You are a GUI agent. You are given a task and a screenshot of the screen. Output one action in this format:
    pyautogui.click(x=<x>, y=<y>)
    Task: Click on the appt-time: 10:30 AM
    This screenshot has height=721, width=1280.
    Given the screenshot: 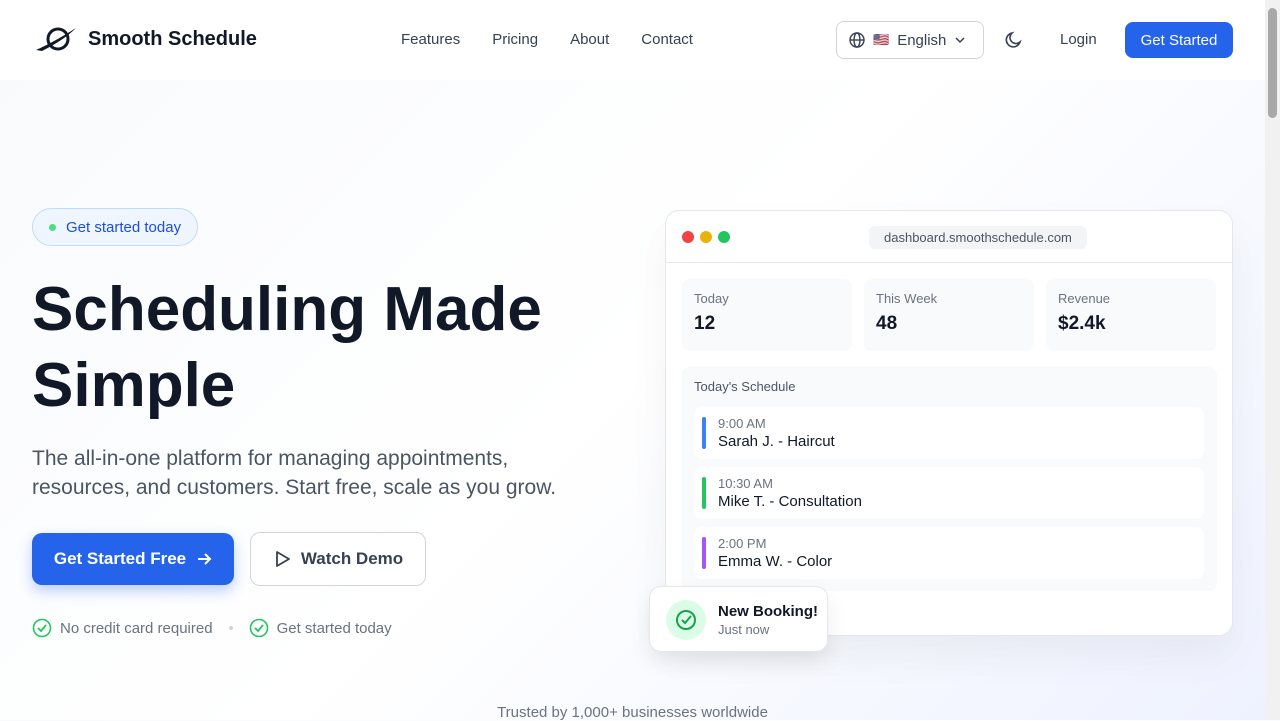 What is the action you would take?
    pyautogui.click(x=745, y=483)
    